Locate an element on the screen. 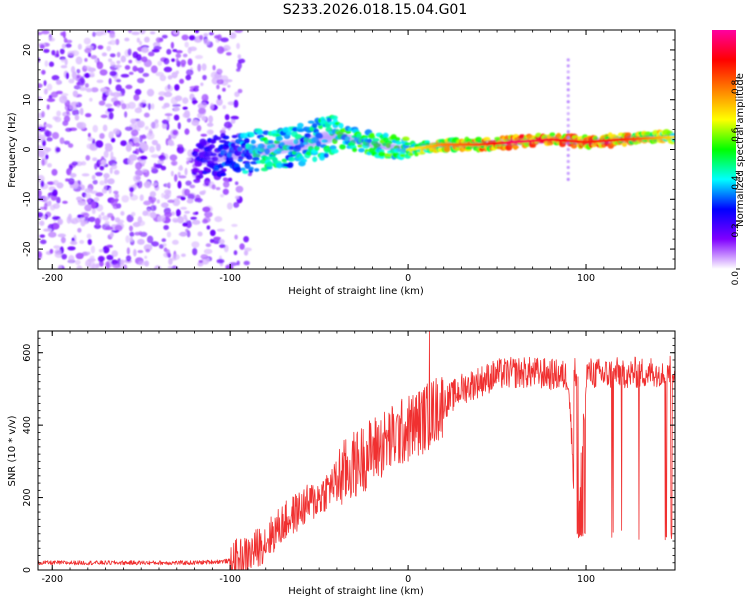  colorbar-ticks: 0.0 0.2 0.4 0.6 0.8 is located at coordinates (736, 181).